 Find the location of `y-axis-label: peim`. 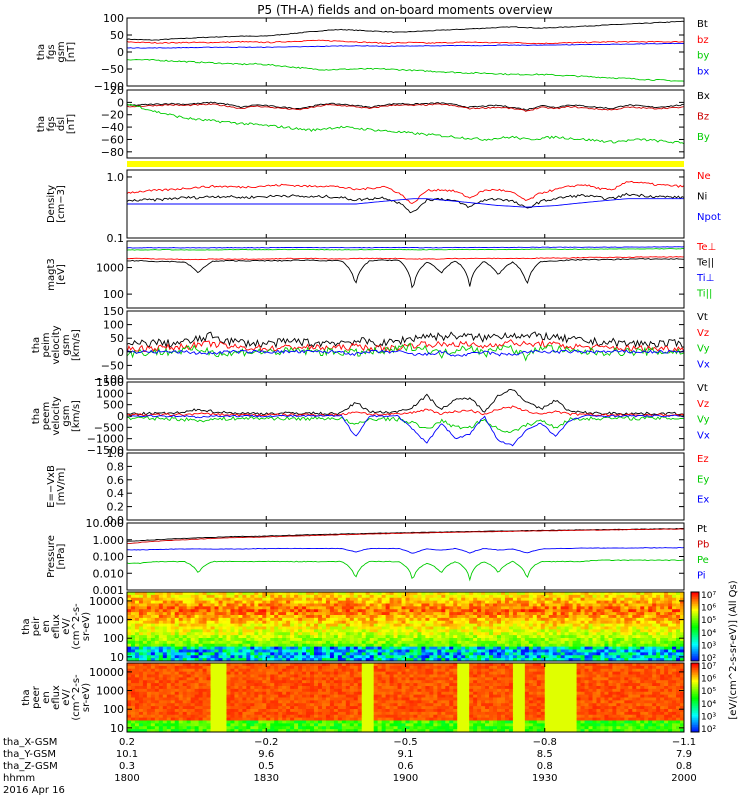

y-axis-label: peim is located at coordinates (46, 344).